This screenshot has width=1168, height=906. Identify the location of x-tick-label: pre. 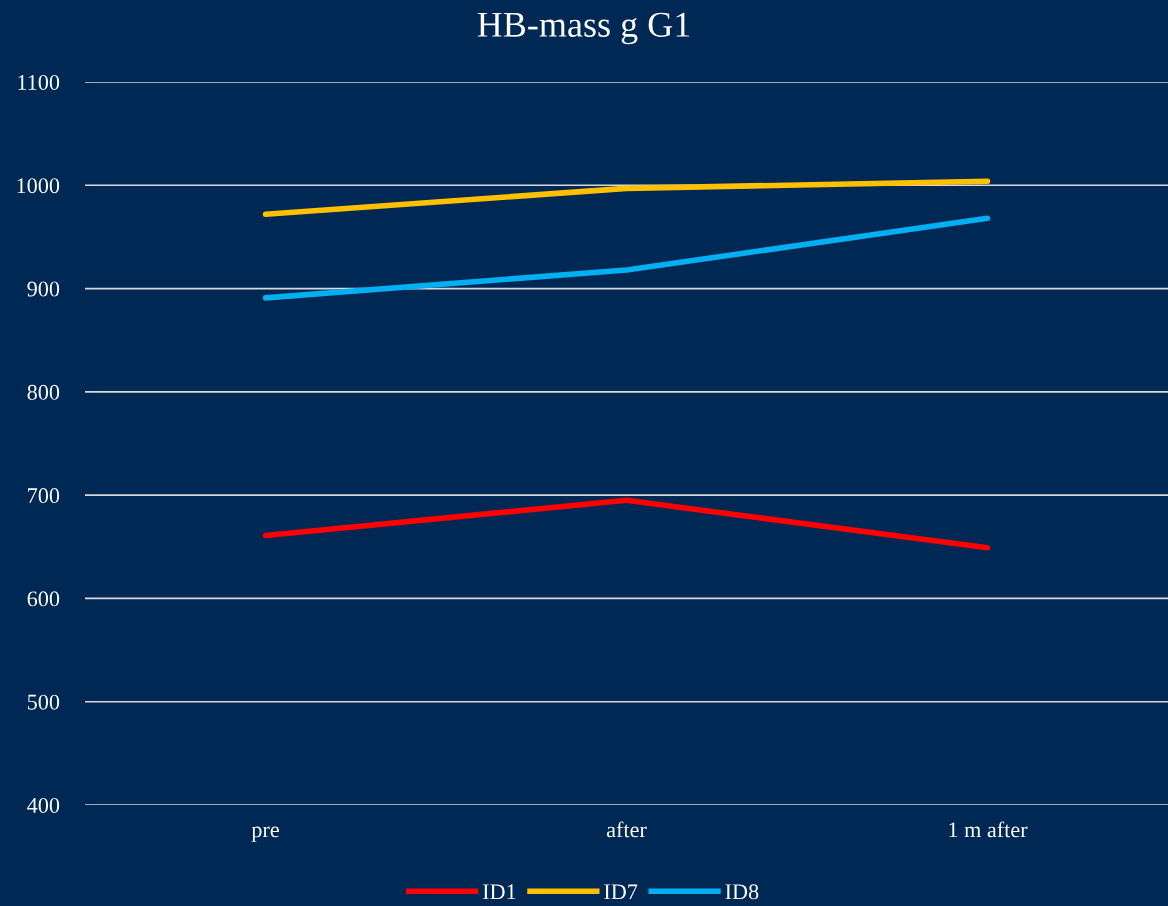
(265, 834).